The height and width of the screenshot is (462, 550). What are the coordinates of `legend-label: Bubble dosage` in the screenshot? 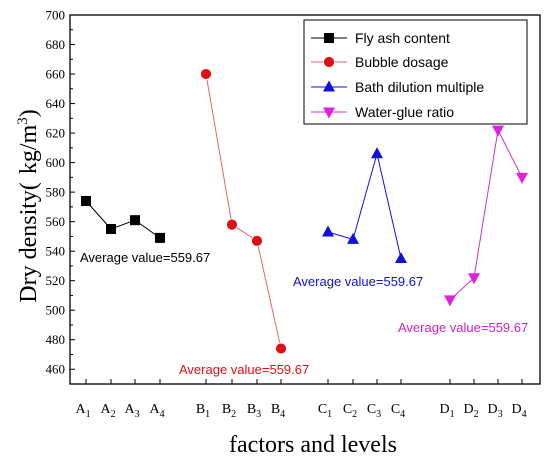 It's located at (402, 62).